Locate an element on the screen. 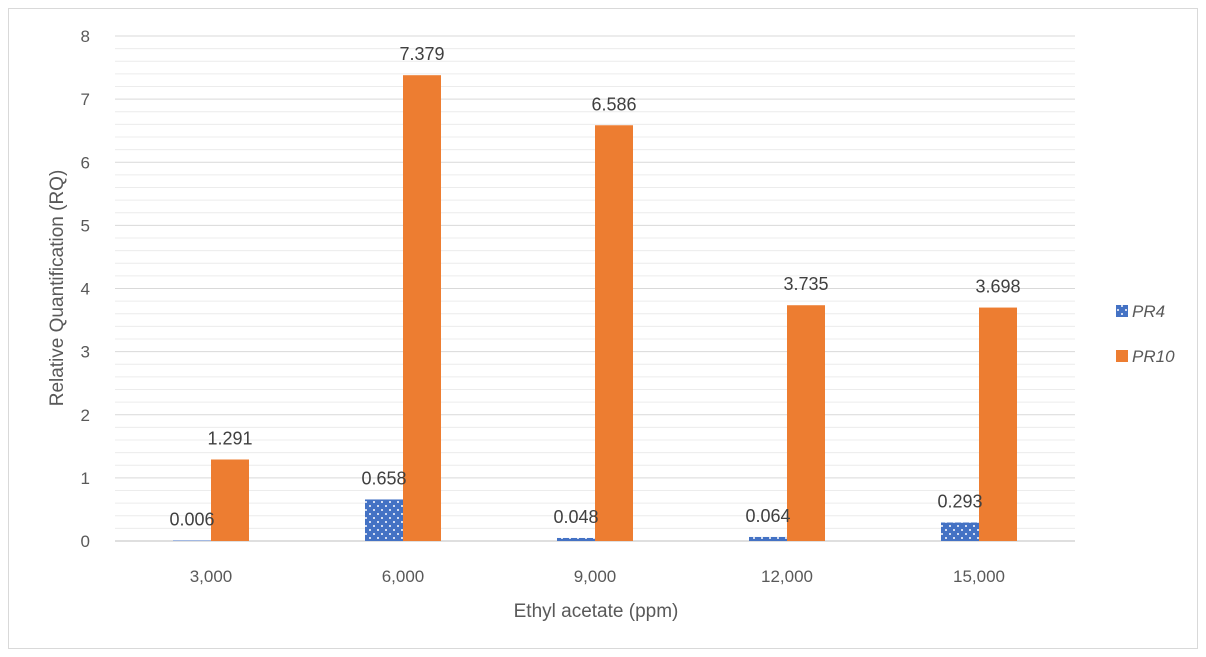 The width and height of the screenshot is (1206, 657). data-label-pr10: 3.735 is located at coordinates (805, 284).